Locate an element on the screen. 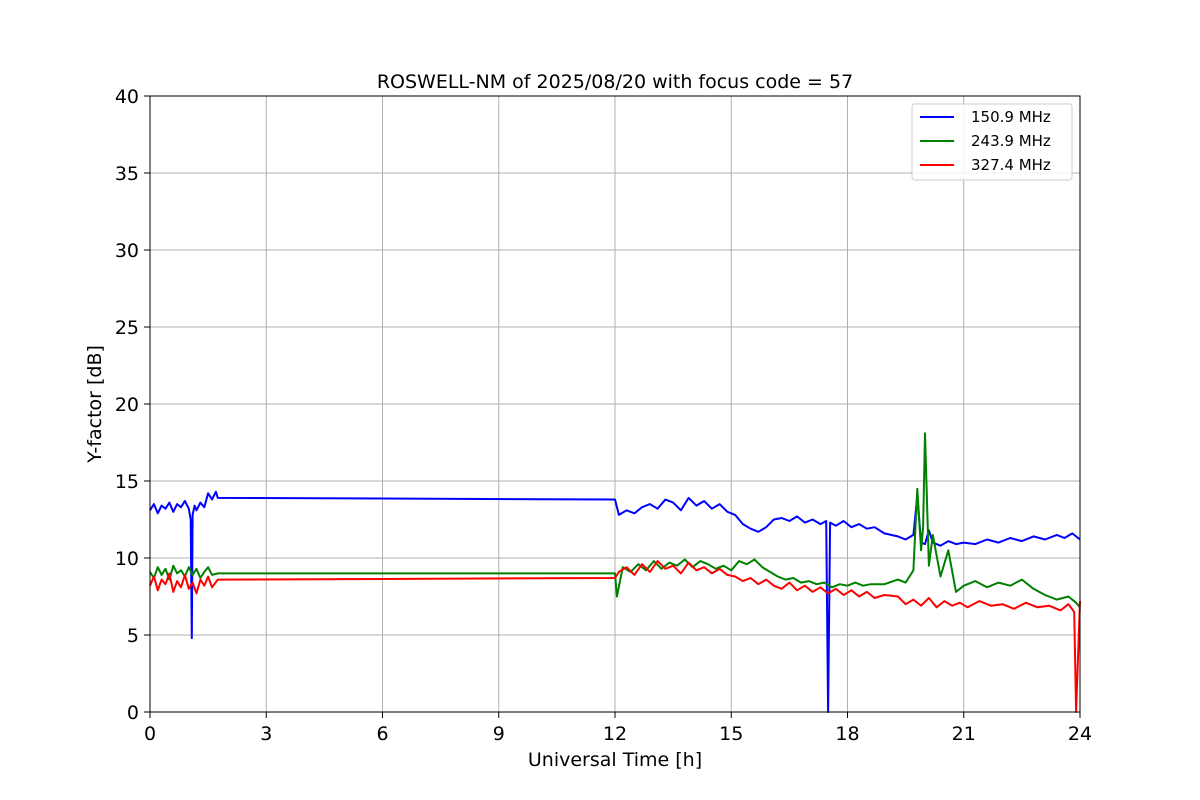 The height and width of the screenshot is (800, 1200). x-tick-label: 15 is located at coordinates (731, 734).